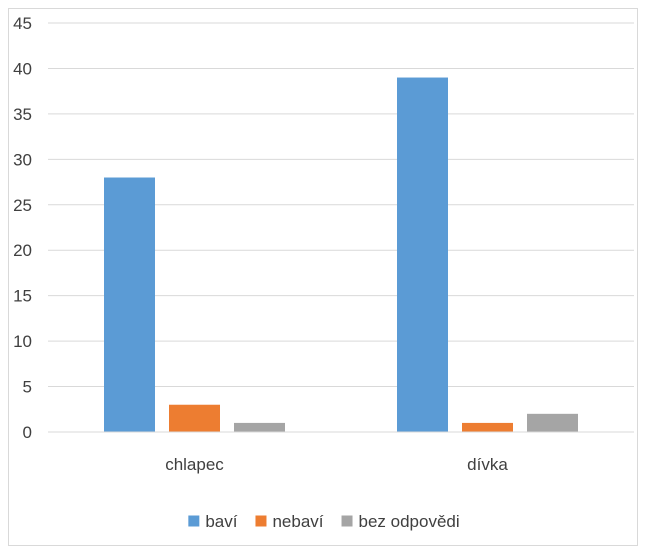 The width and height of the screenshot is (648, 554). Describe the element at coordinates (27, 387) in the screenshot. I see `y-tick-label: 5` at that location.